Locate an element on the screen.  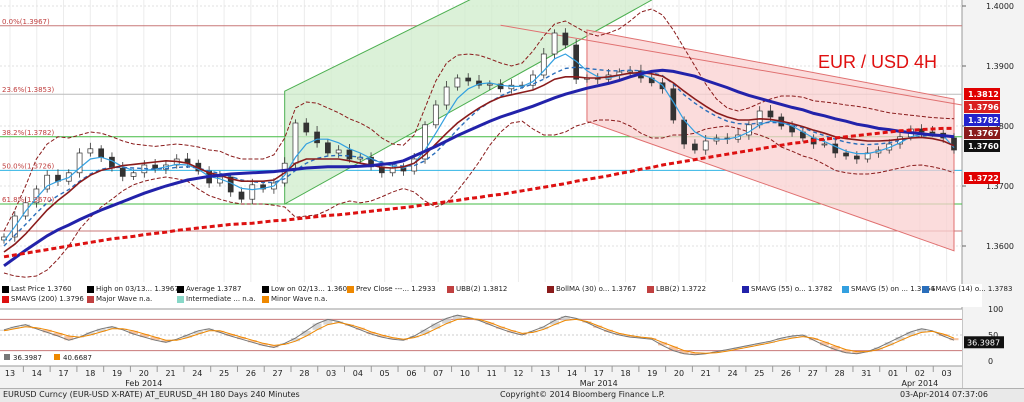
x-tick-label: 25 is located at coordinates (224, 373).